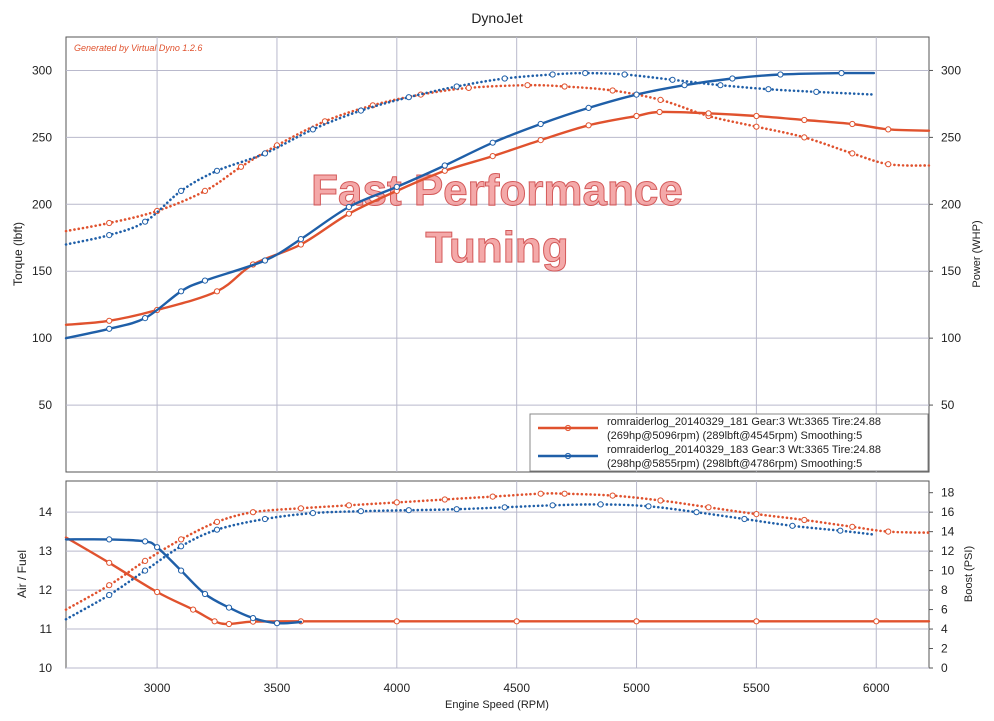 The height and width of the screenshot is (721, 994). Describe the element at coordinates (18, 254) in the screenshot. I see `torque-axis-label: Torque (lbft)` at that location.